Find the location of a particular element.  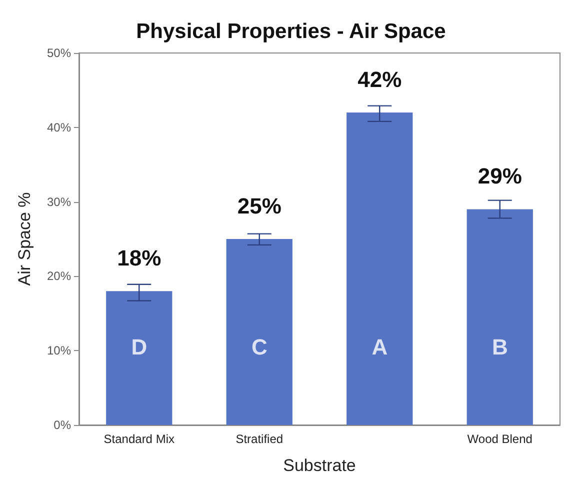

y-tick-label: 0% is located at coordinates (63, 425).